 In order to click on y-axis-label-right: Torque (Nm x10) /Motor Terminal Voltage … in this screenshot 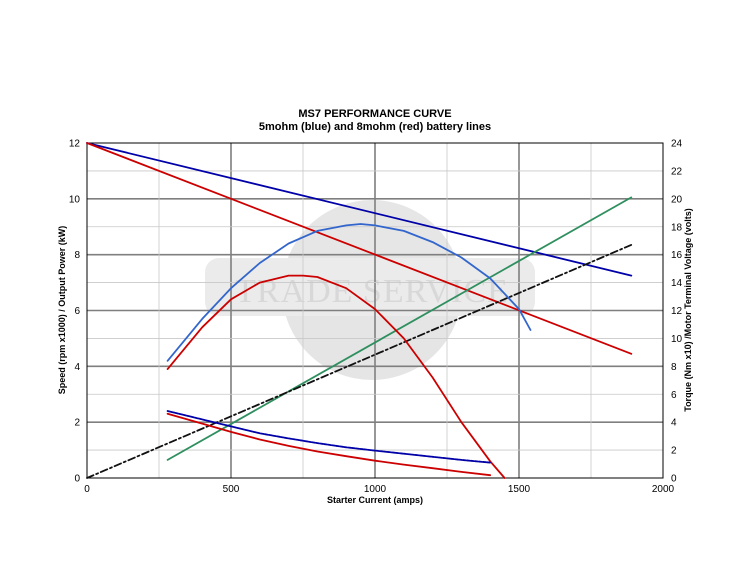, I will do `click(688, 310)`.